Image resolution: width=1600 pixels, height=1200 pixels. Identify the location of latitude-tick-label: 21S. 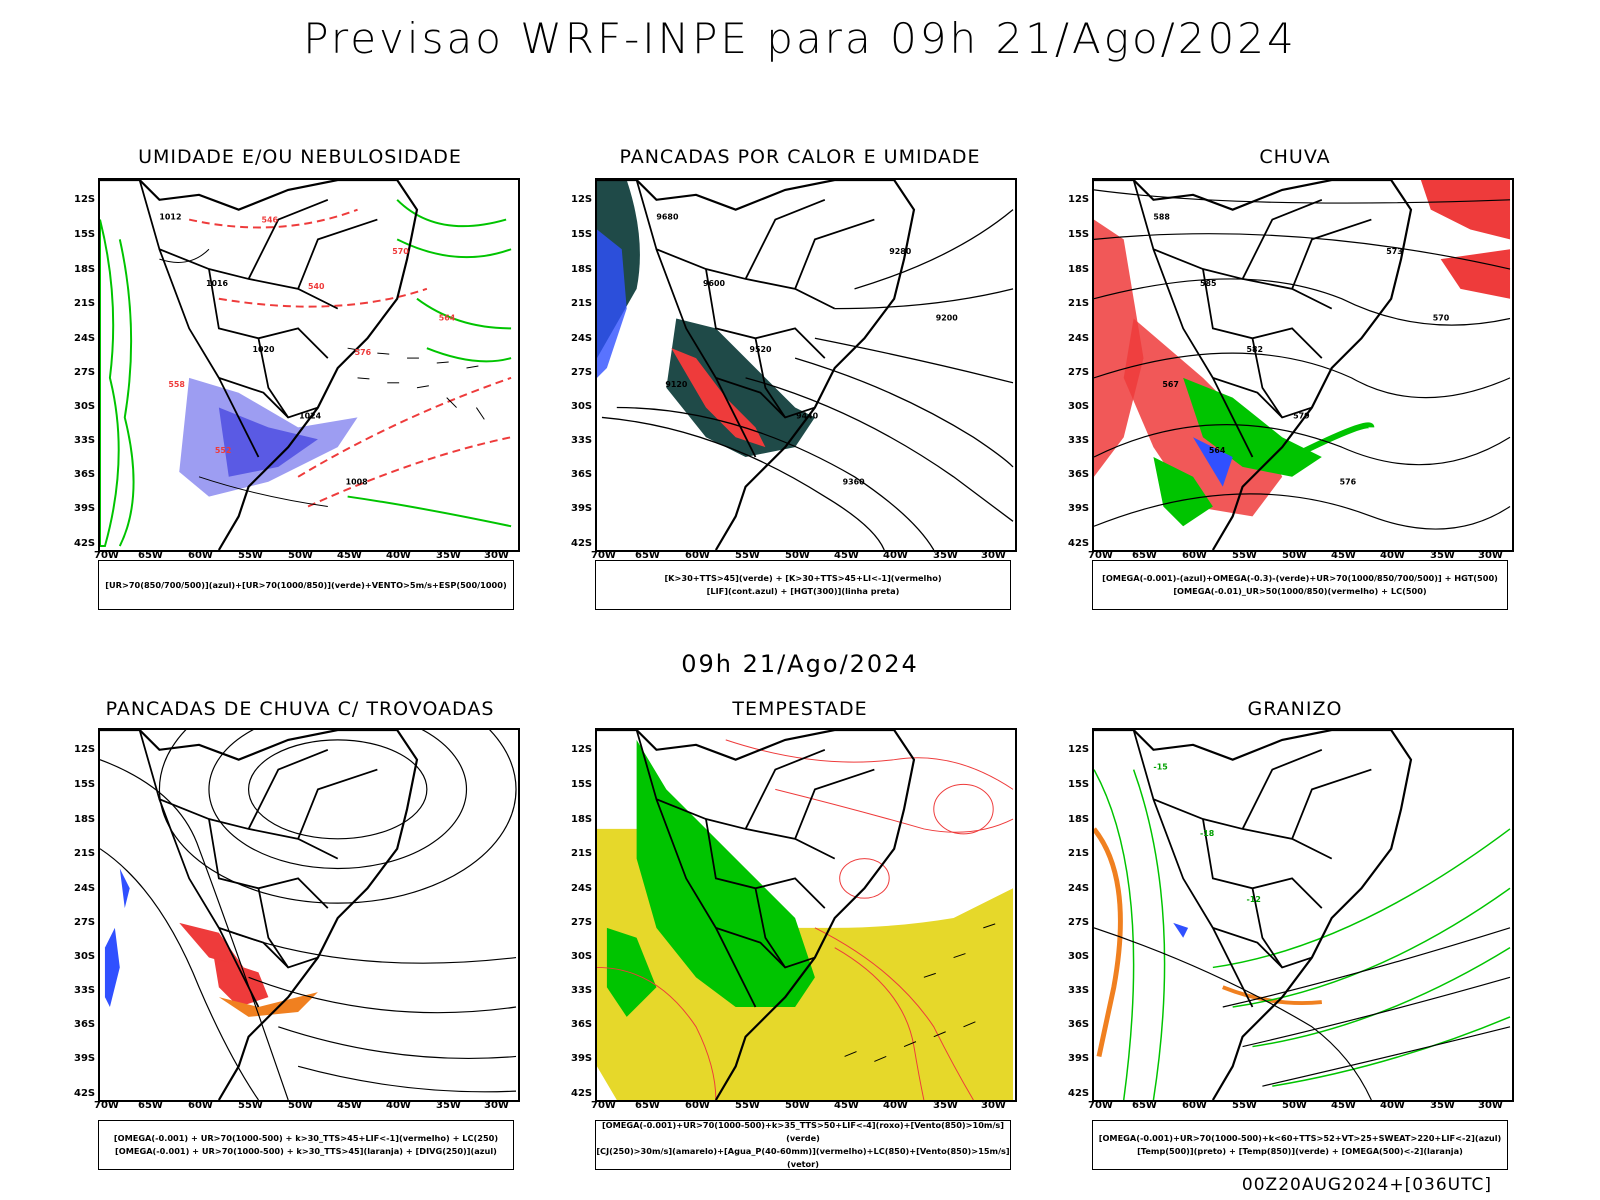
(85, 853).